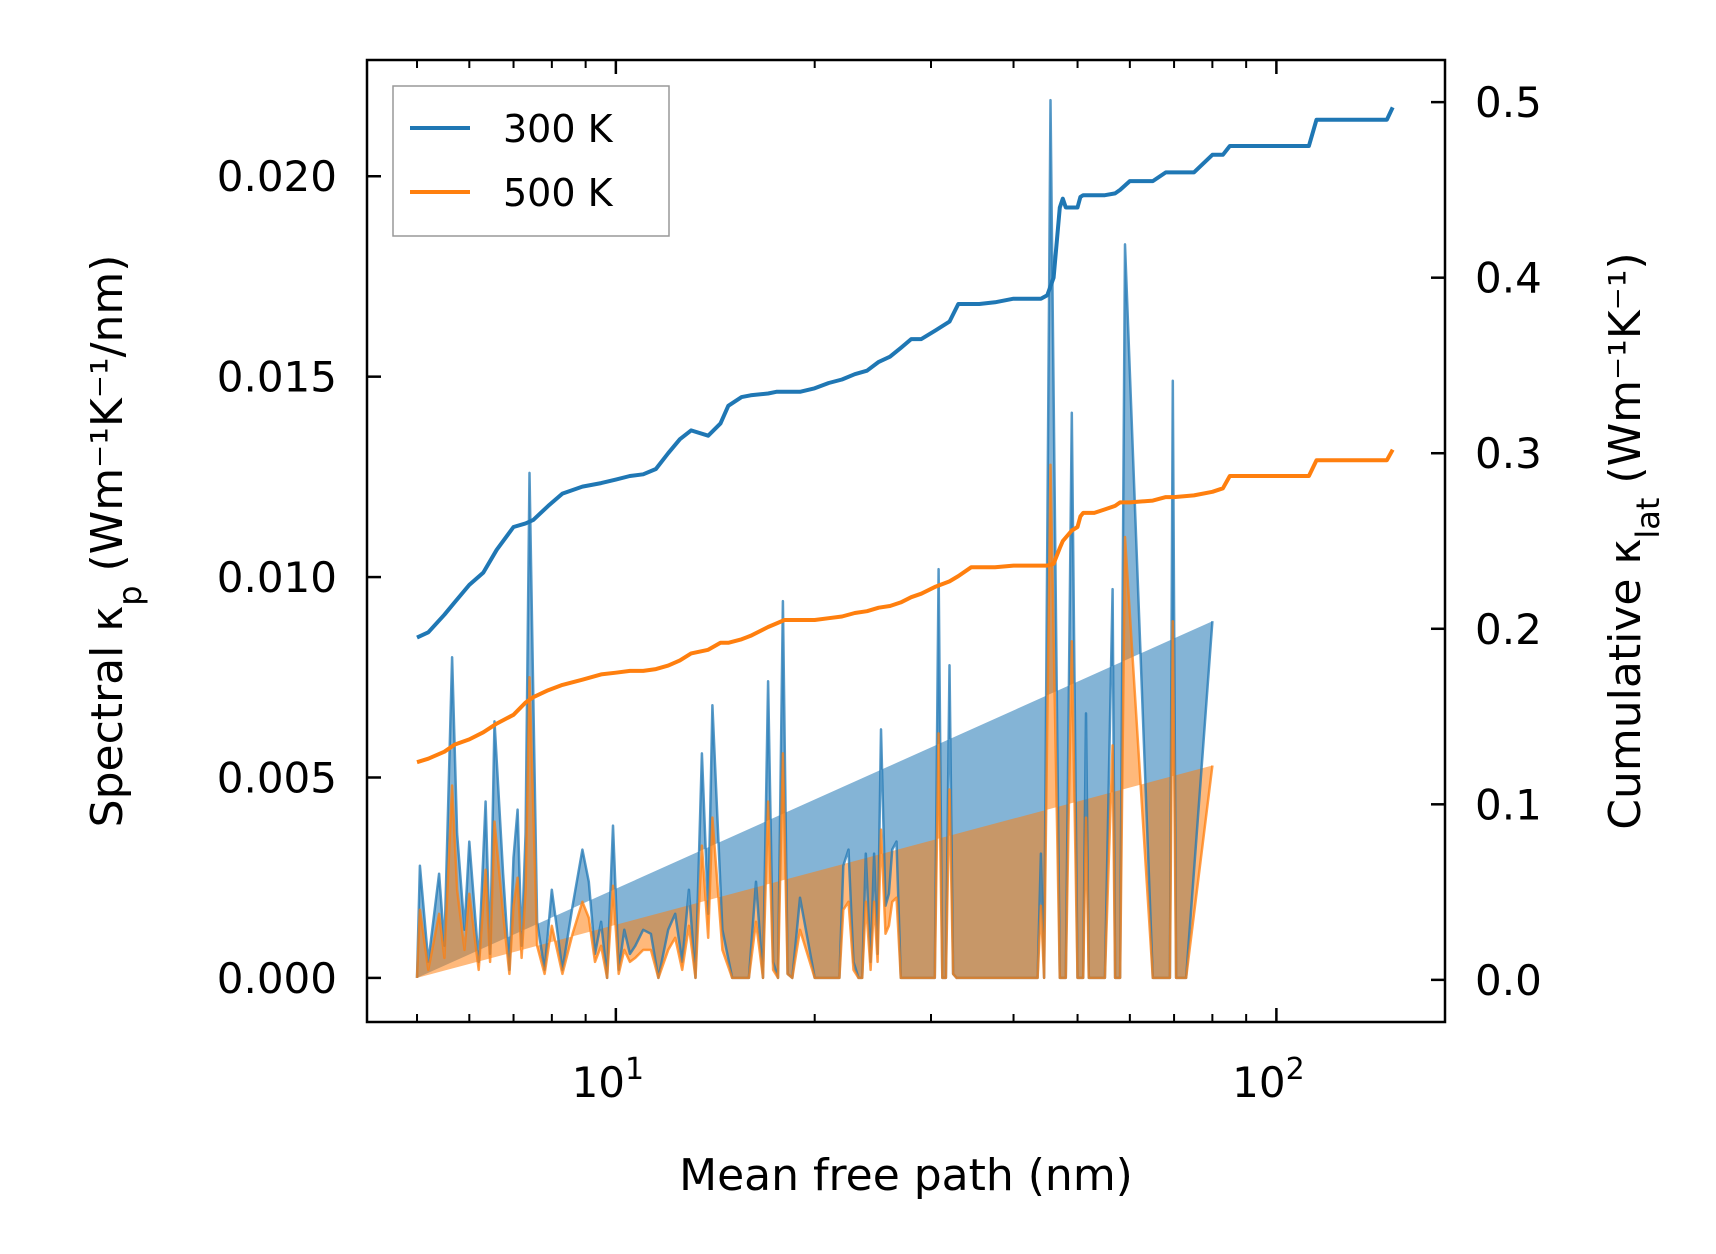 The height and width of the screenshot is (1254, 1716). What do you see at coordinates (905, 606) in the screenshot?
I see `cumulative-line-500k` at bounding box center [905, 606].